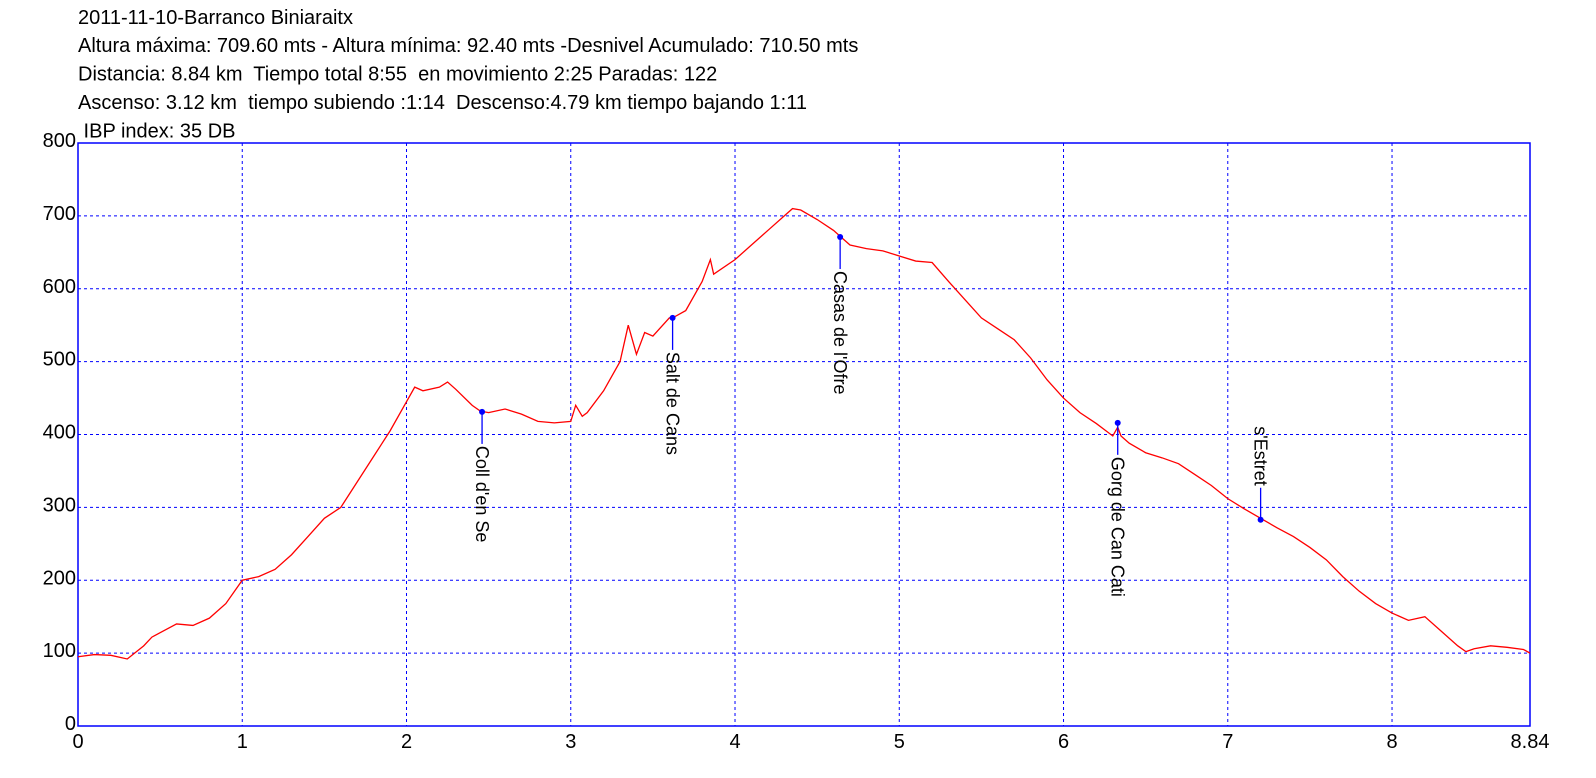  I want to click on y-tick-label: 400, so click(59, 433).